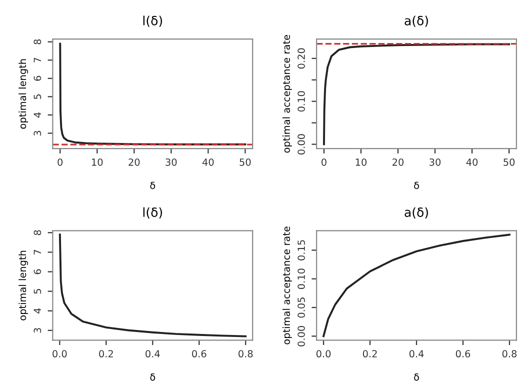  What do you see at coordinates (301, 250) in the screenshot?
I see `y-tick-label: 0.15` at bounding box center [301, 250].